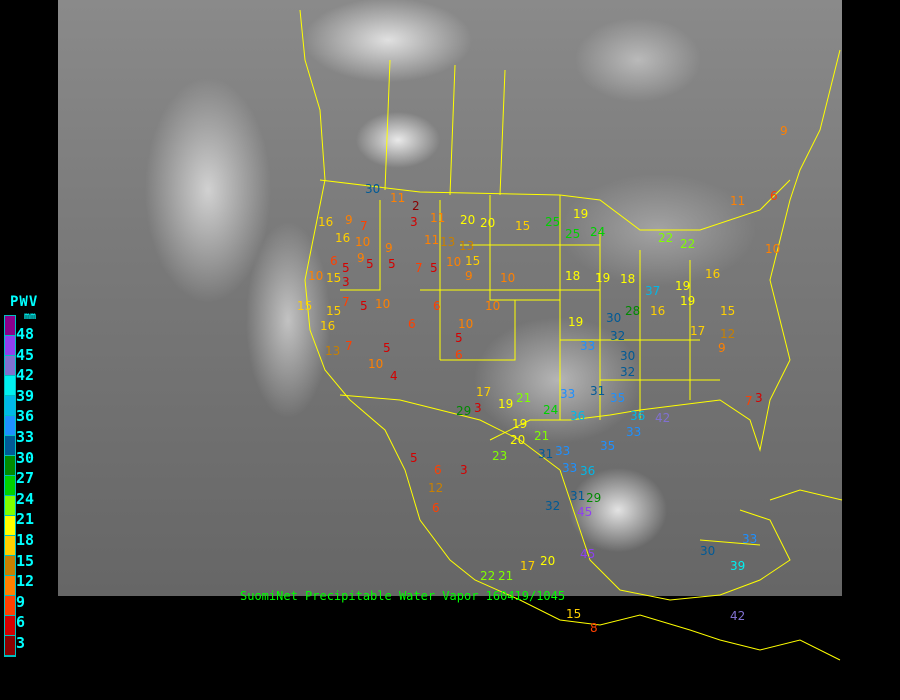 The height and width of the screenshot is (700, 900). Describe the element at coordinates (653, 291) in the screenshot. I see `station-value: 37` at that location.